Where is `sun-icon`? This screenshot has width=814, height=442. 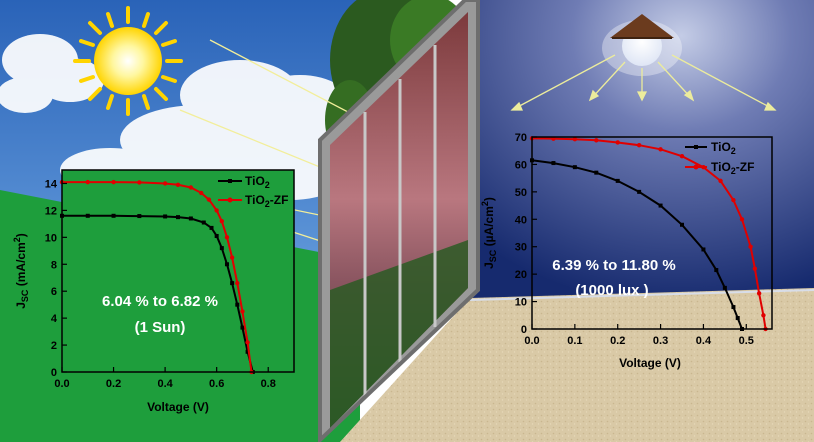
sun-icon is located at coordinates (128, 61).